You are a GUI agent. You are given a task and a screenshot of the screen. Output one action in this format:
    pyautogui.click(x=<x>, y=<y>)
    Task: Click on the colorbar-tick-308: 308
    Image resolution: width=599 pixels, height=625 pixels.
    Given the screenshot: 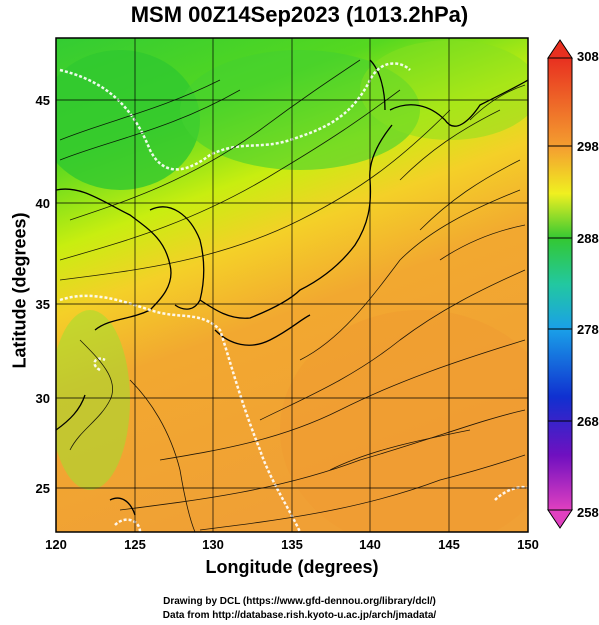 What is the action you would take?
    pyautogui.click(x=588, y=56)
    